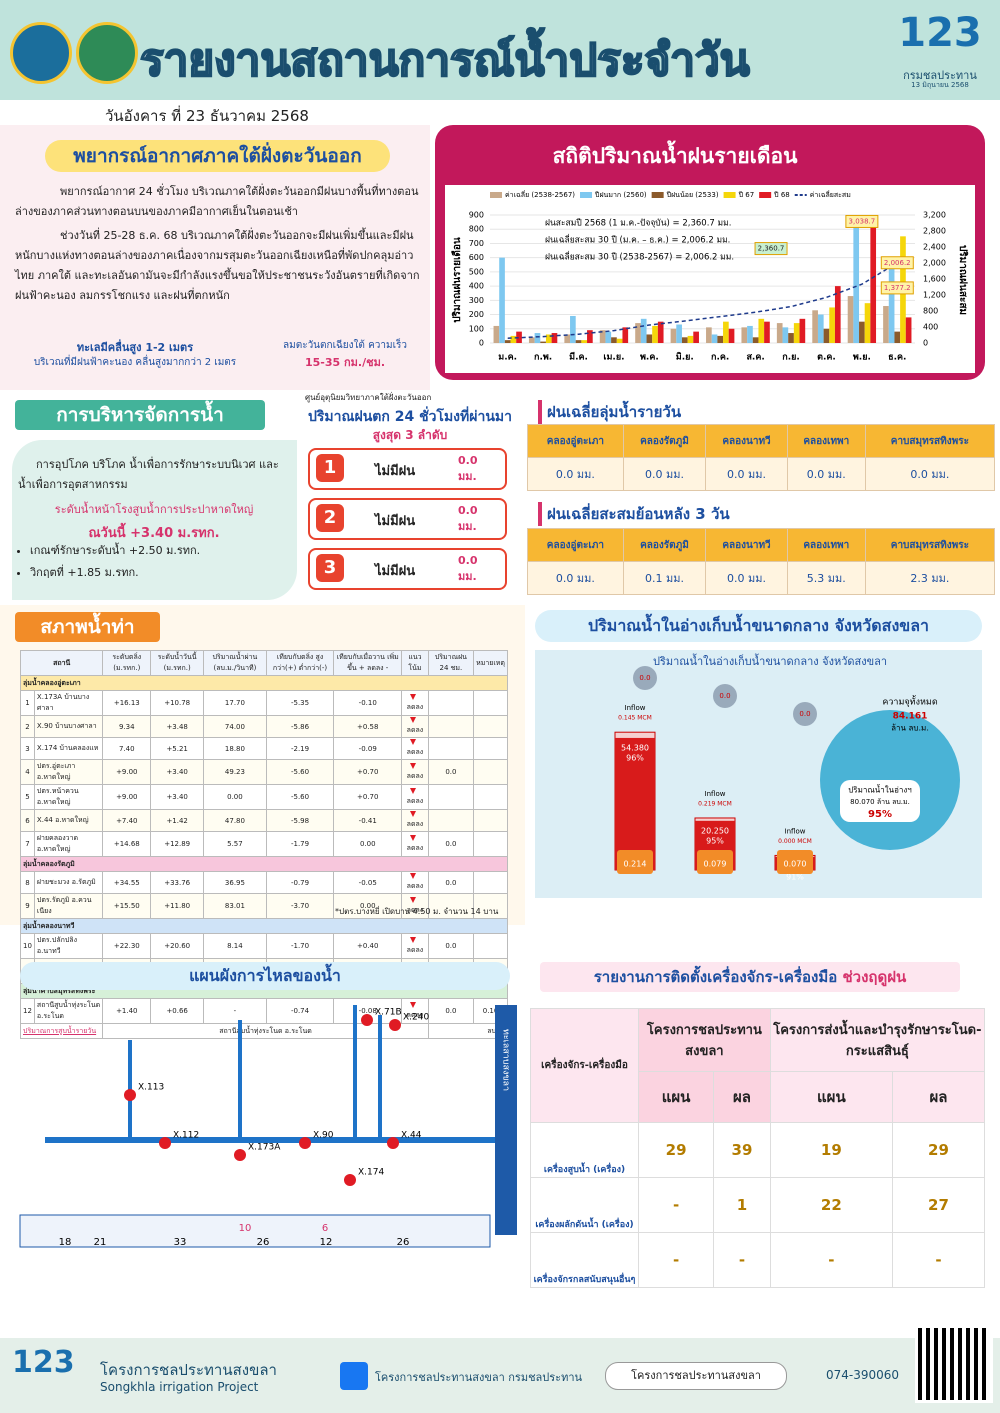 This screenshot has height=1413, width=1000. I want to click on cell-text: X.90 บ้านบางศาลา, so click(66, 726).